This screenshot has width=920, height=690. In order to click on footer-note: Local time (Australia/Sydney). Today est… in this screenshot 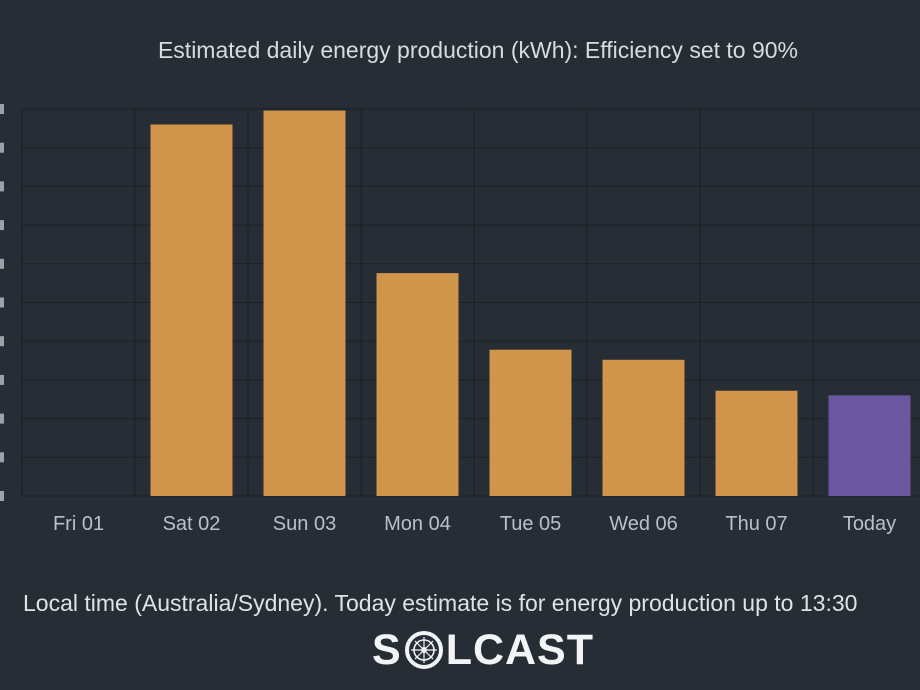, I will do `click(440, 603)`.